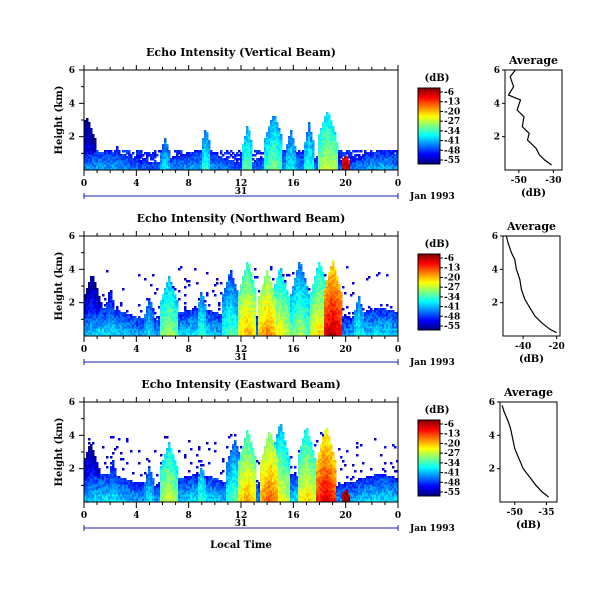  I want to click on inset-frame, so click(533, 120).